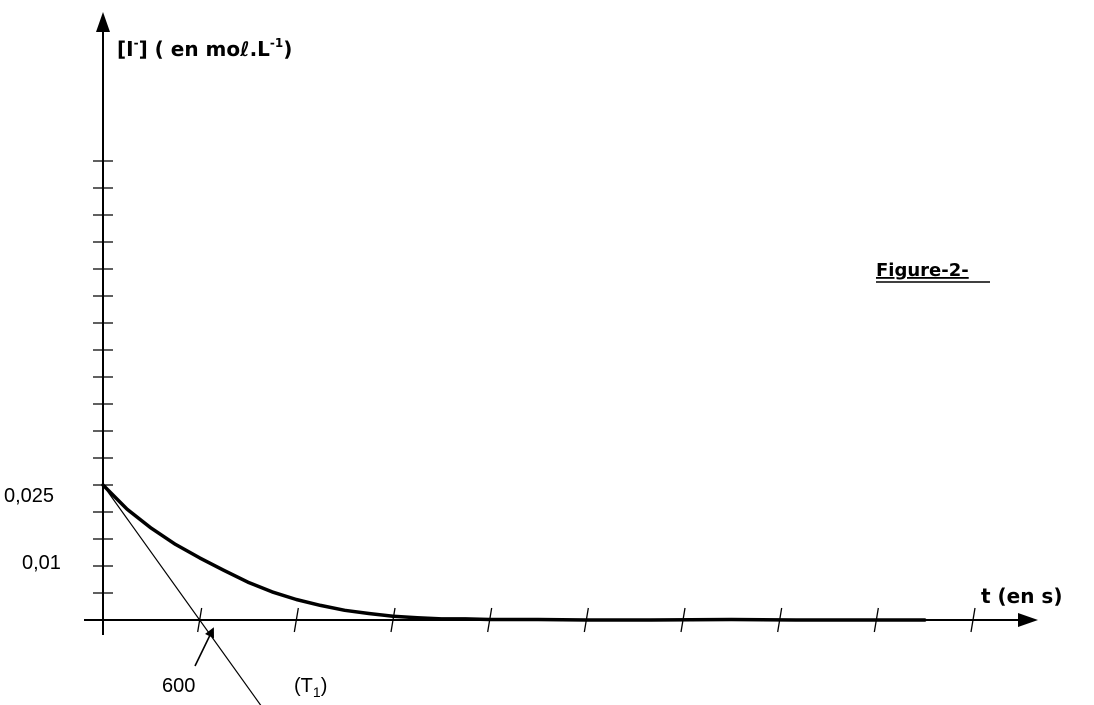  What do you see at coordinates (204, 48) in the screenshot?
I see `y-axis-label: [I-] ( en moℓ.L-1)` at bounding box center [204, 48].